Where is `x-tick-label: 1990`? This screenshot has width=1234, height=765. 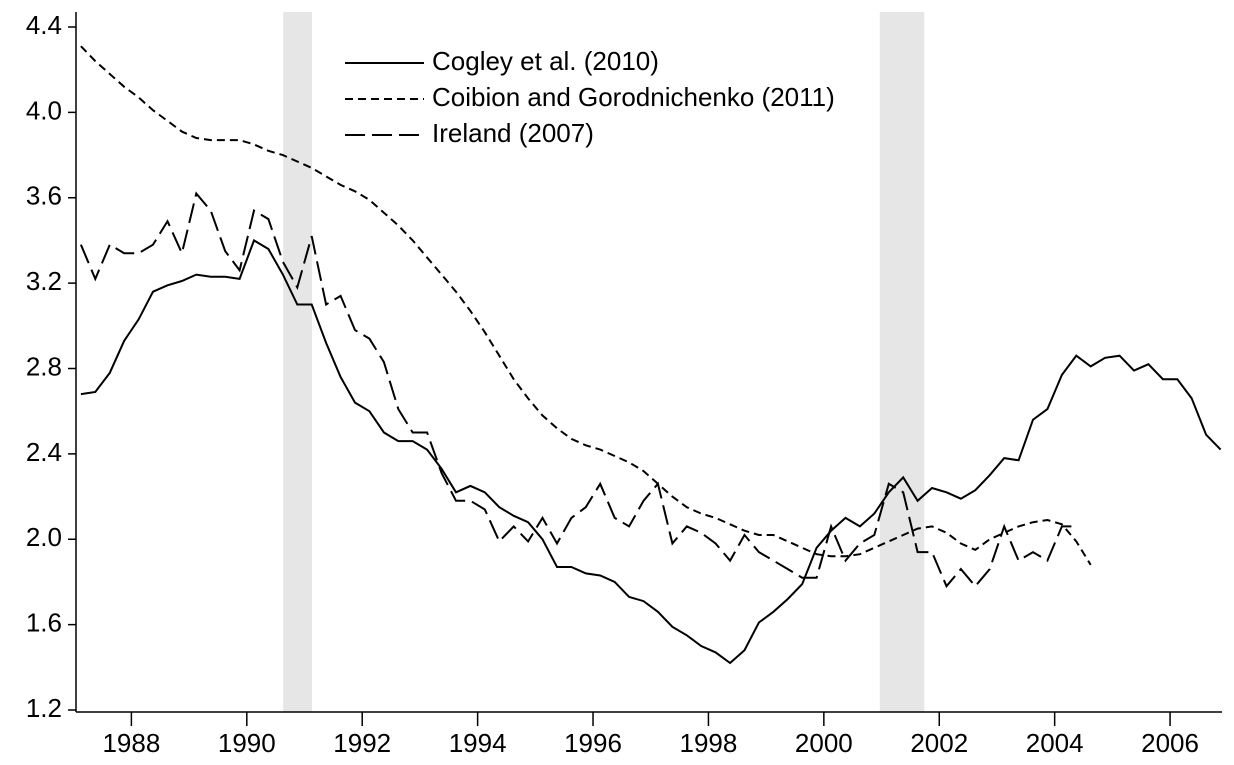 x-tick-label: 1990 is located at coordinates (247, 743).